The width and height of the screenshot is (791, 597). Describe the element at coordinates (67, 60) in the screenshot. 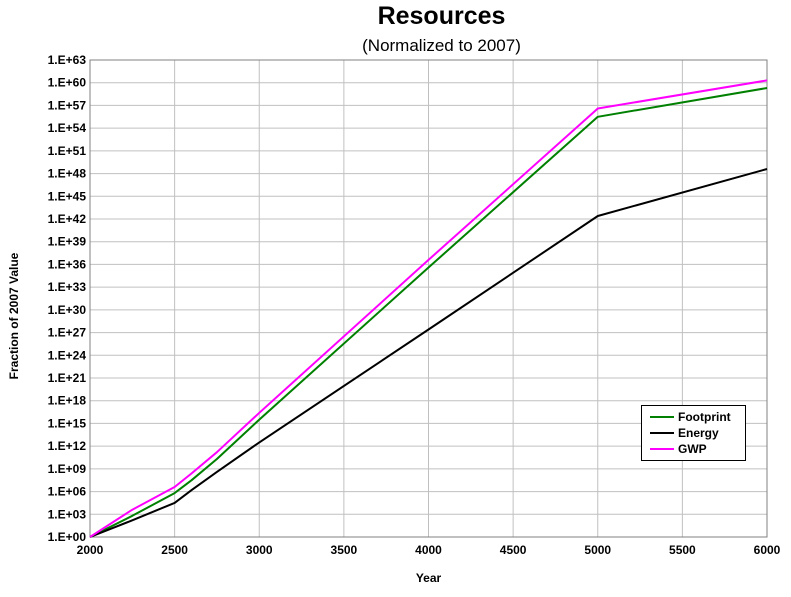

I see `y-tick-label: 1.E+63` at that location.